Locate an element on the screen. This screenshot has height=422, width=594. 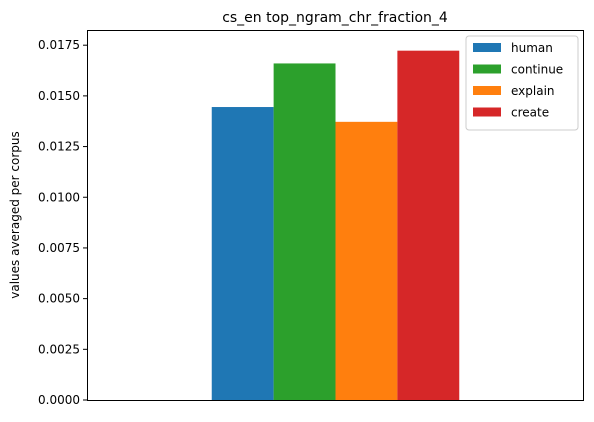
legend: human continue explain create is located at coordinates (522, 83).